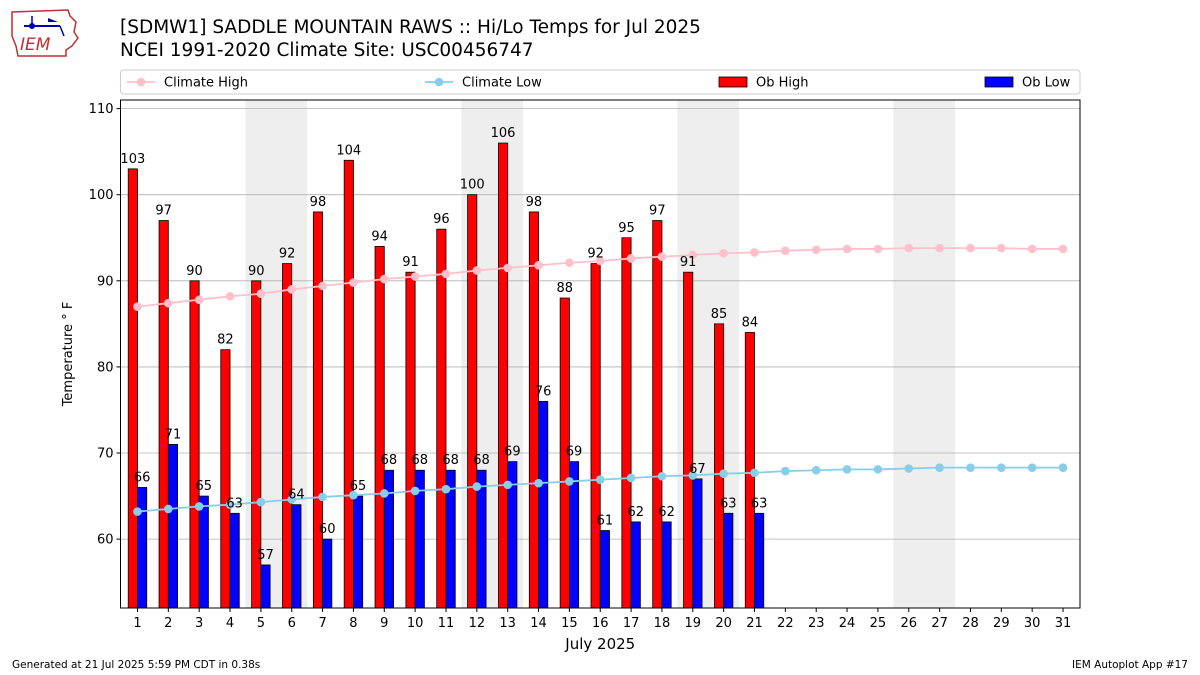  I want to click on legend: Climate High Climate Low Ob High Ob Low, so click(600, 82).